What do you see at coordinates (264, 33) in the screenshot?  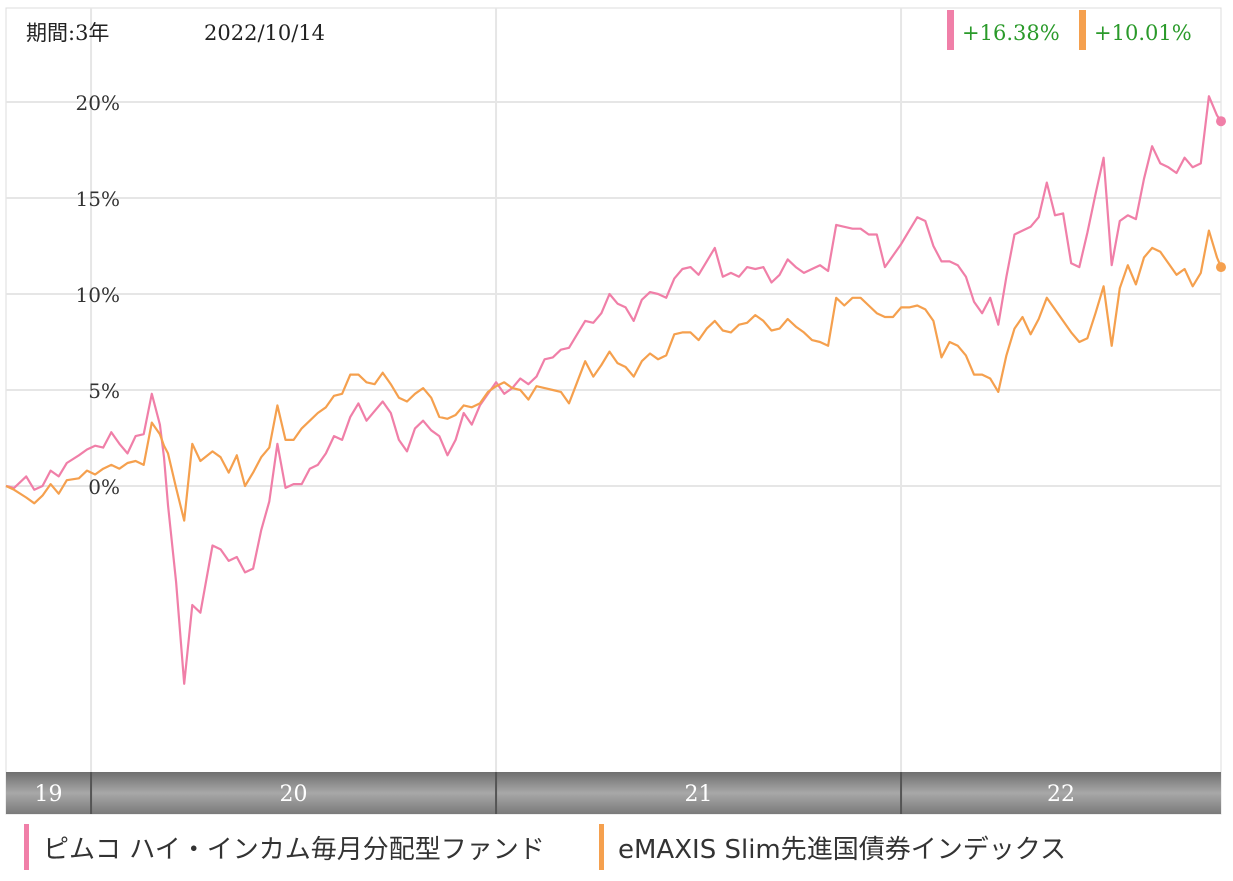 I see `date-label: 2022/10/14` at bounding box center [264, 33].